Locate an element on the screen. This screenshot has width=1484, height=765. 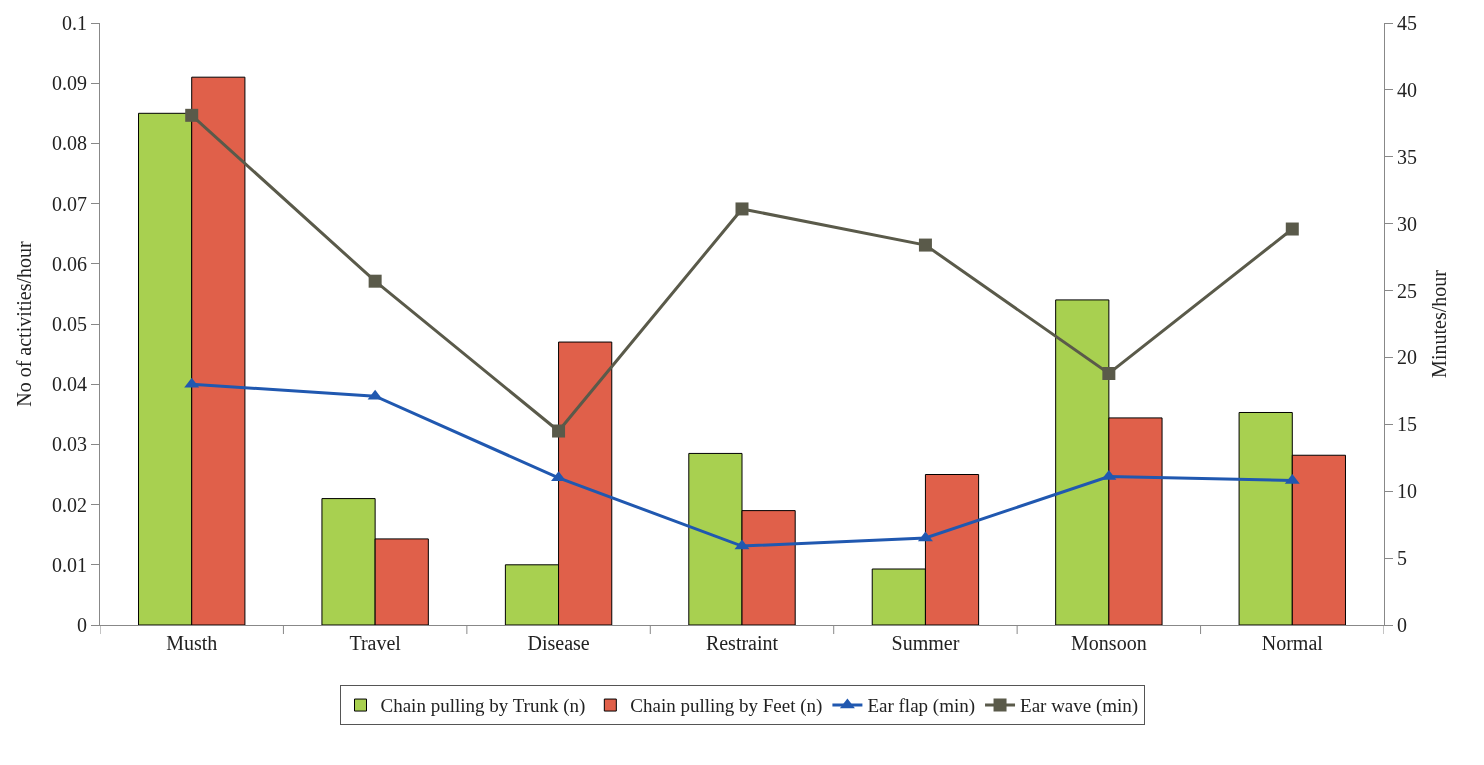
y-tick-label: 0.03 is located at coordinates (69, 444).